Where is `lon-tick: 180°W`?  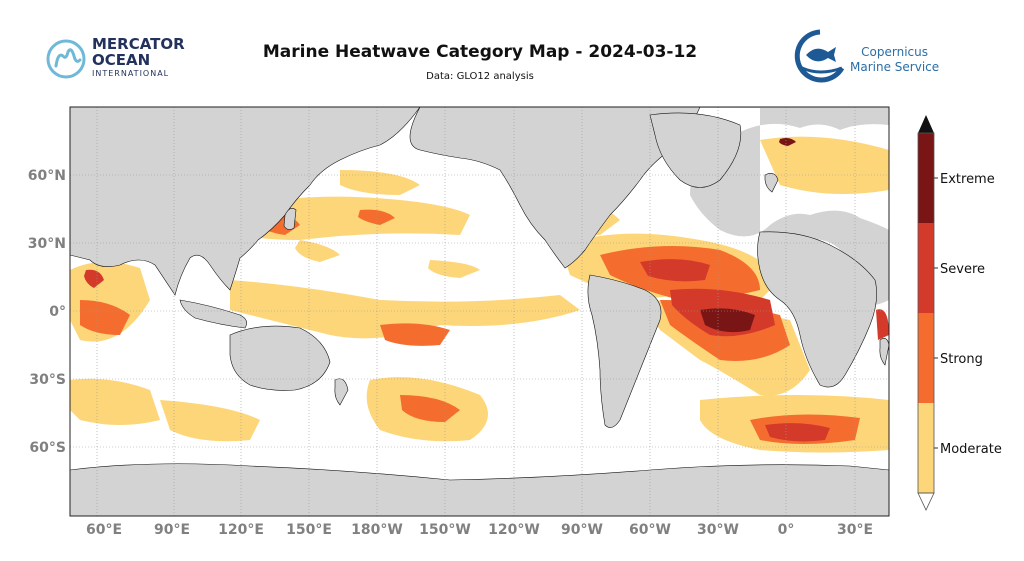 lon-tick: 180°W is located at coordinates (377, 530).